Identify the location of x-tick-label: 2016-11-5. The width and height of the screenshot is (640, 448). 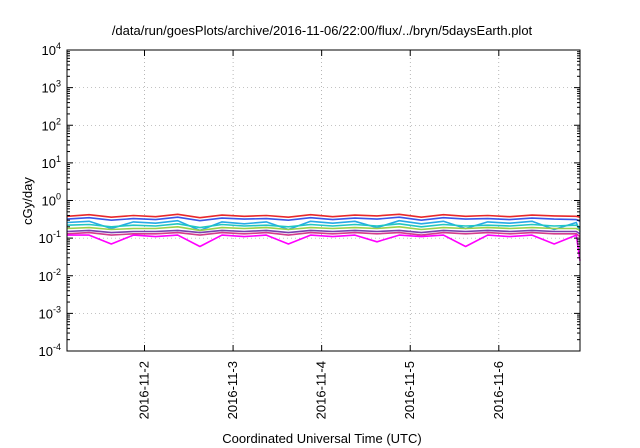
(409, 390).